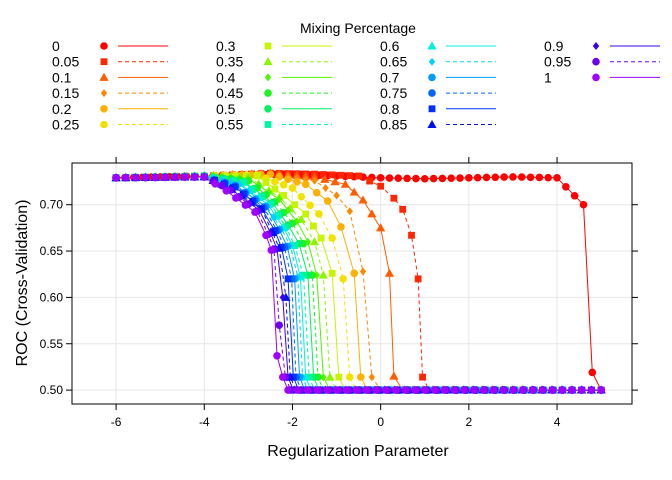 This screenshot has height=480, width=672. Describe the element at coordinates (557, 422) in the screenshot. I see `x-tick-label: 4` at that location.